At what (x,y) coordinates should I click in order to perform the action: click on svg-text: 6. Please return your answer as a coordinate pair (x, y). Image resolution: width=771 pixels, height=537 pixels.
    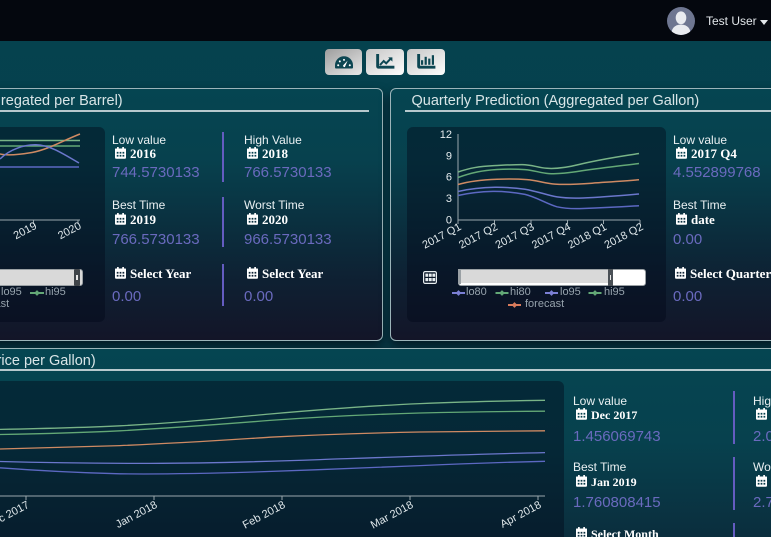
    Looking at the image, I should click on (449, 178).